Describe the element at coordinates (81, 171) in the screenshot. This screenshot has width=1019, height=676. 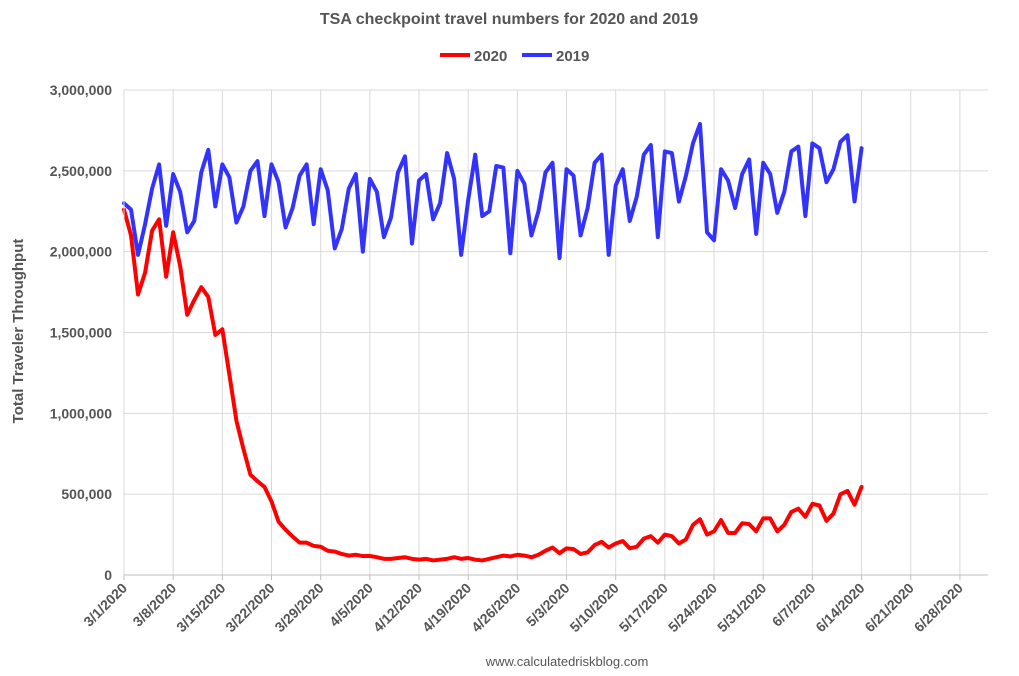
I see `y-tick-label: 2,500,000` at that location.